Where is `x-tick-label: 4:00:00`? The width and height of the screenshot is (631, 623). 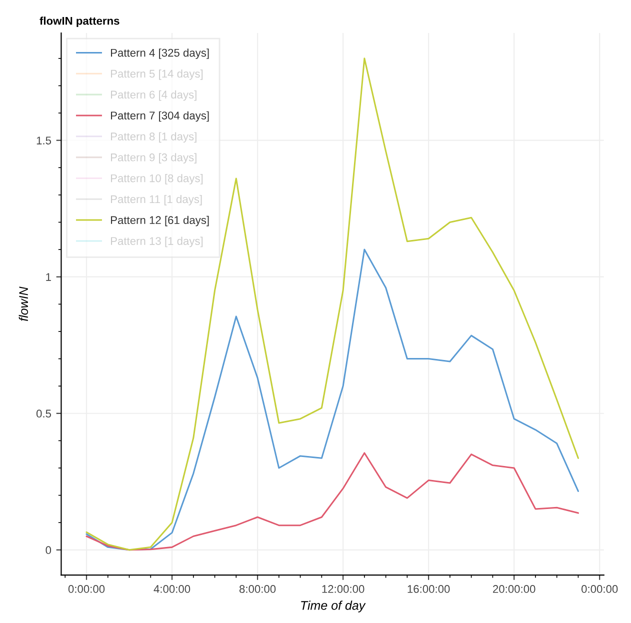 x-tick-label: 4:00:00 is located at coordinates (172, 589).